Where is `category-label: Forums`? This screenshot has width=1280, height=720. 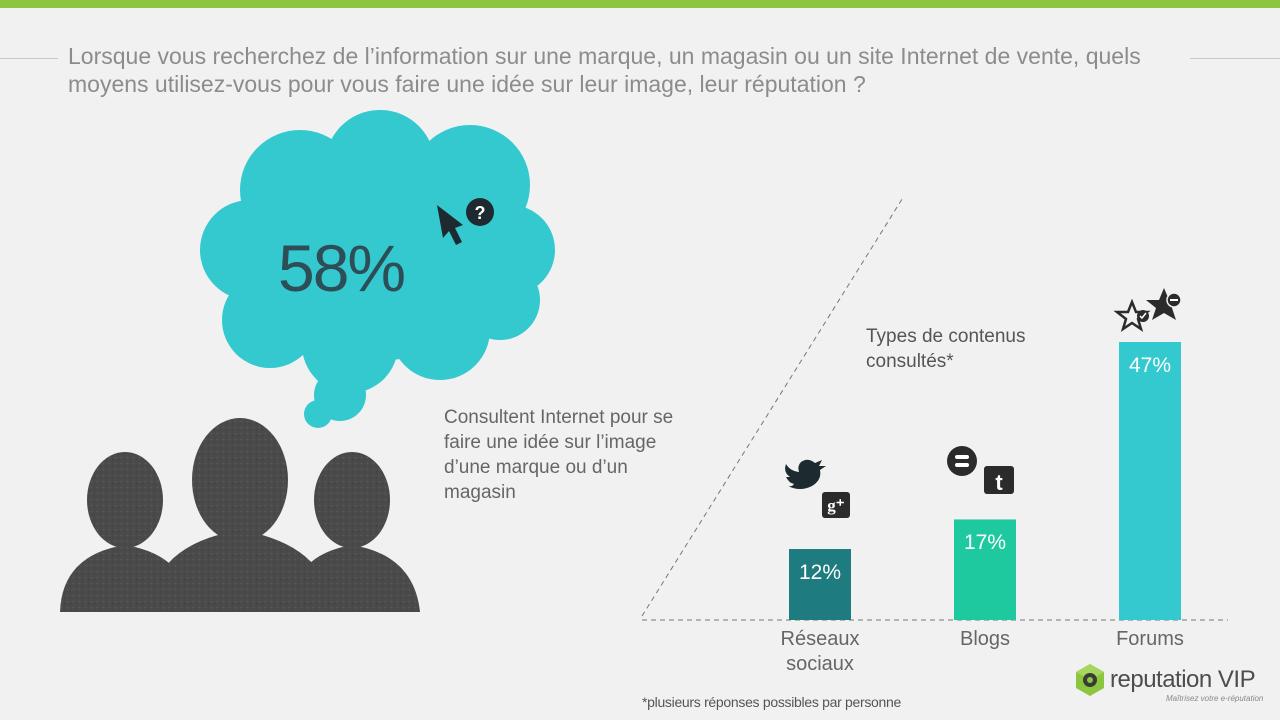
category-label: Forums is located at coordinates (1150, 639).